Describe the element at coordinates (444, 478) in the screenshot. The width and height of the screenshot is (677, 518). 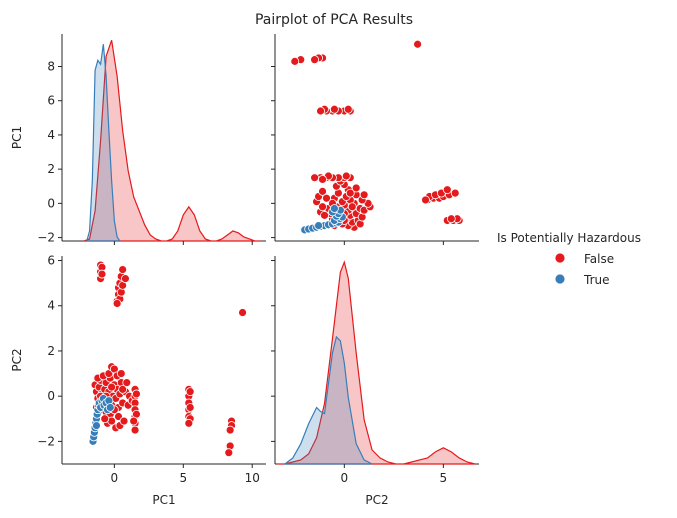
I see `panel-pc2-kde-xtick-label: 5` at that location.